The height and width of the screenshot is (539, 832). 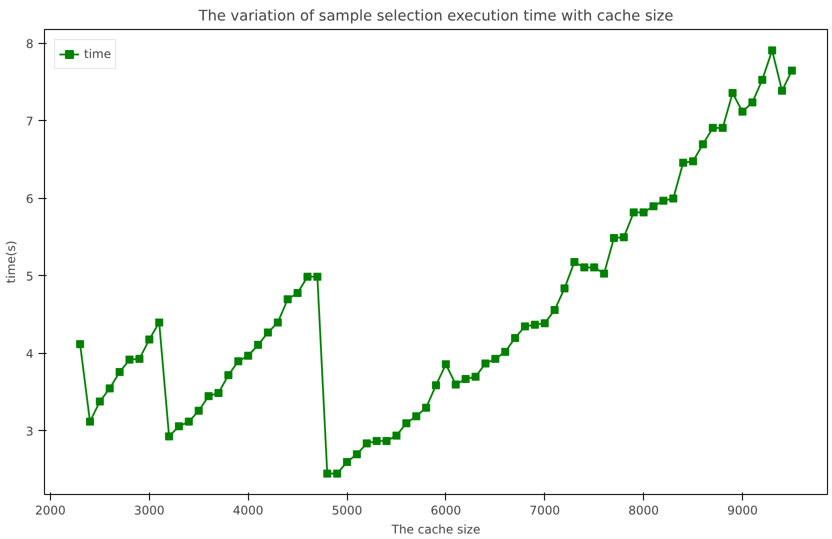 I want to click on chart-title: The variation of sample selection execution time with cache size, so click(x=436, y=16).